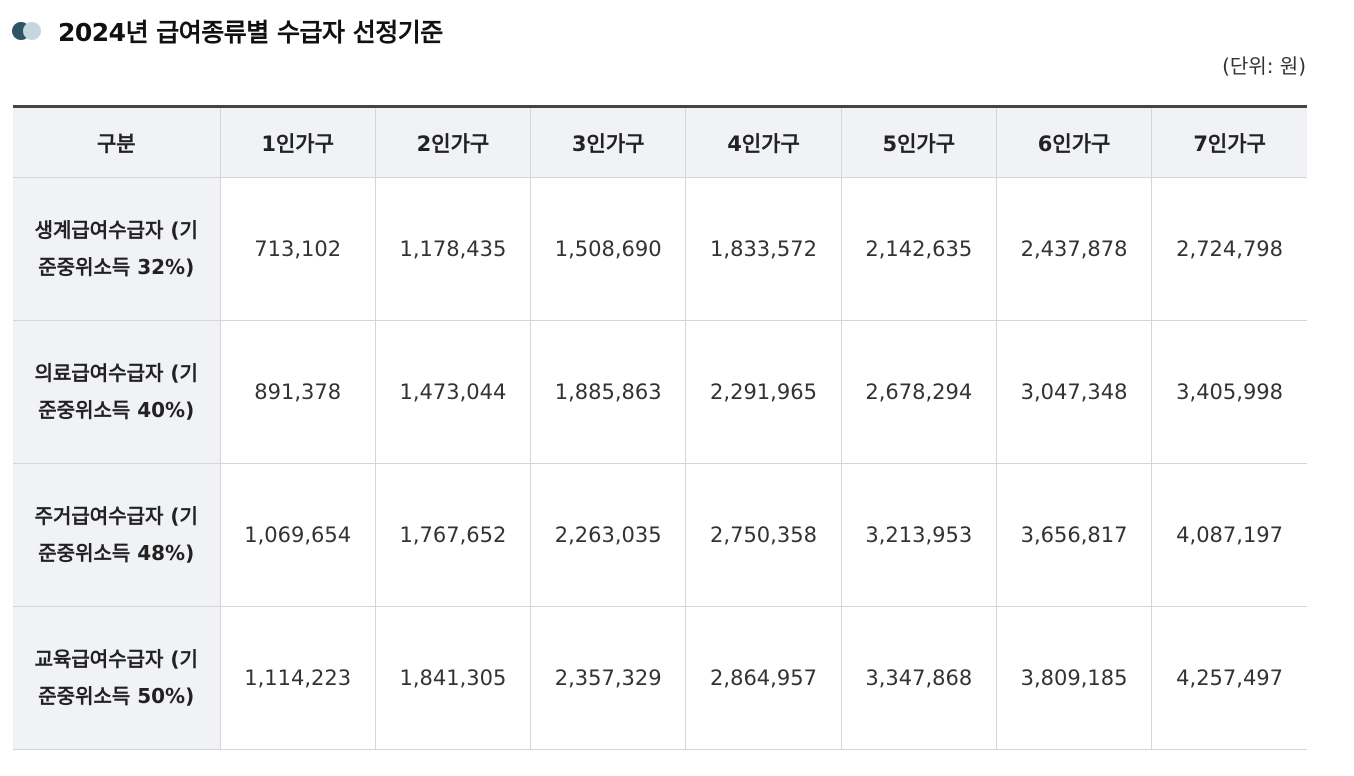 The image size is (1354, 776). I want to click on table-cell: 4,257,497, so click(1229, 678).